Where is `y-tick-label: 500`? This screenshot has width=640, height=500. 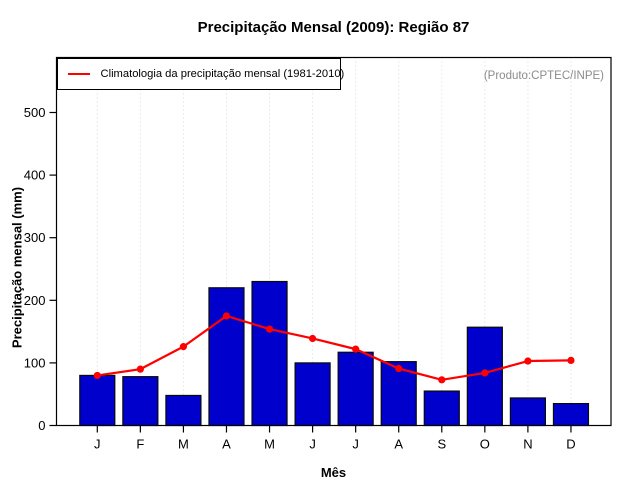 y-tick-label: 500 is located at coordinates (35, 112).